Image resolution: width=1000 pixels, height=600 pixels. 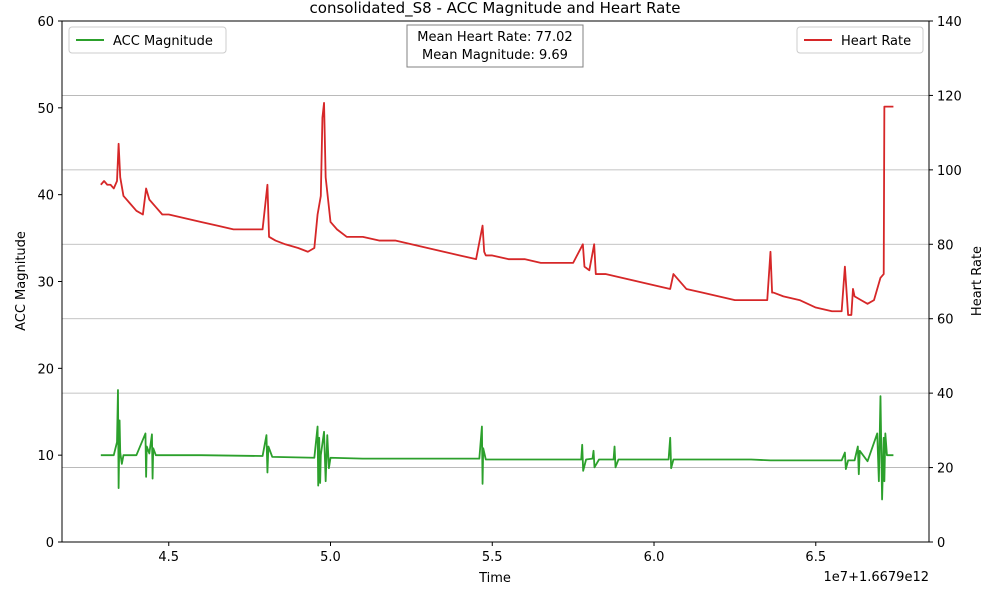 What do you see at coordinates (330, 557) in the screenshot?
I see `x-tick-label-1: 5.0` at bounding box center [330, 557].